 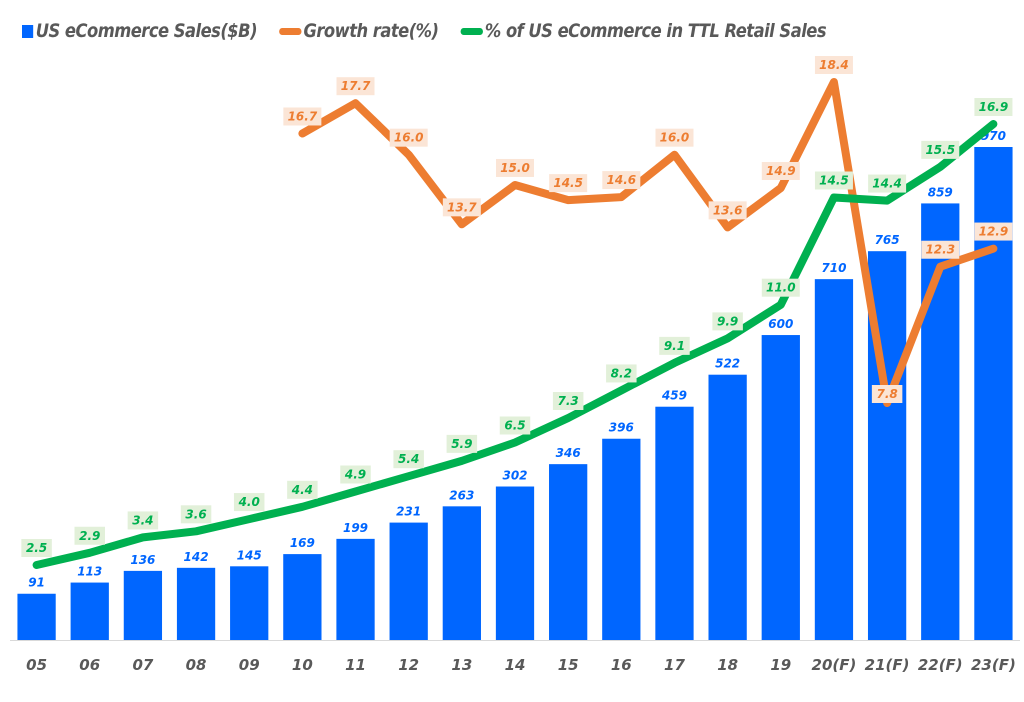 I want to click on share-label-07: 3.4, so click(x=142, y=520).